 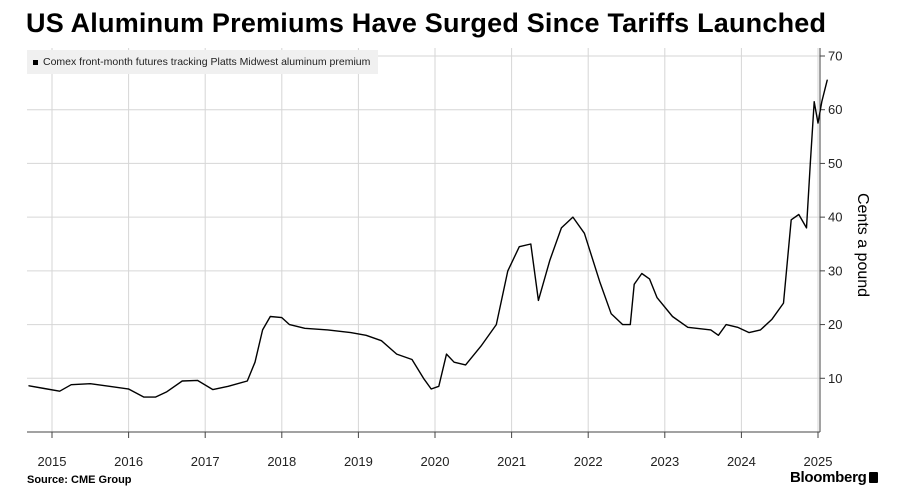 What do you see at coordinates (862, 245) in the screenshot?
I see `y-axis-label: Cents a pound` at bounding box center [862, 245].